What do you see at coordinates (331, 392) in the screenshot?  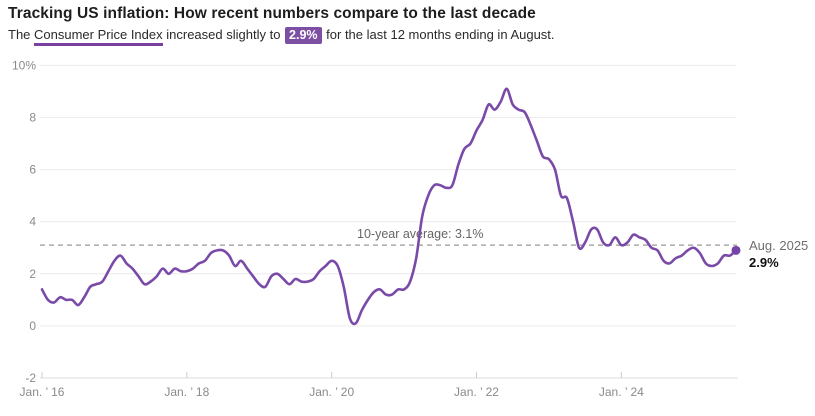 I see `x-axis-label: Jan. ’ 20` at bounding box center [331, 392].